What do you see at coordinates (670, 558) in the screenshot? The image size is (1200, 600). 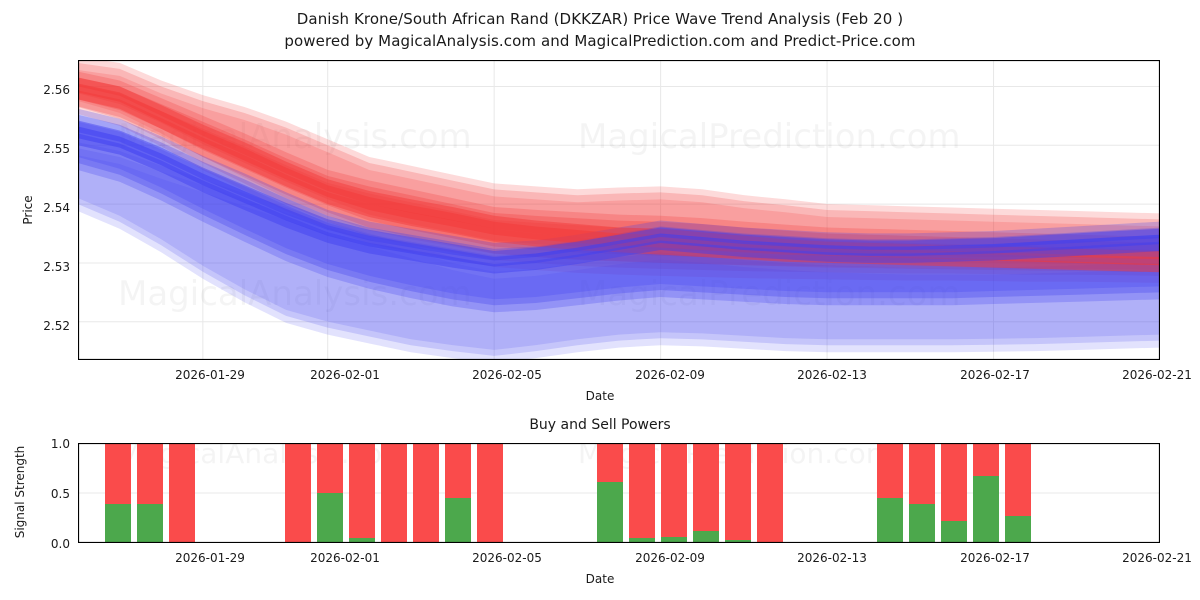 I see `signal-xtick-3: 2026-02-09` at bounding box center [670, 558].